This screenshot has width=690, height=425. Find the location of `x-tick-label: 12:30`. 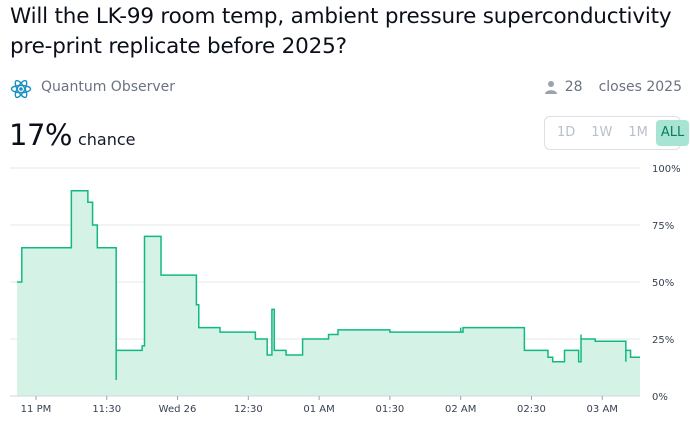

x-tick-label: 12:30 is located at coordinates (248, 409).